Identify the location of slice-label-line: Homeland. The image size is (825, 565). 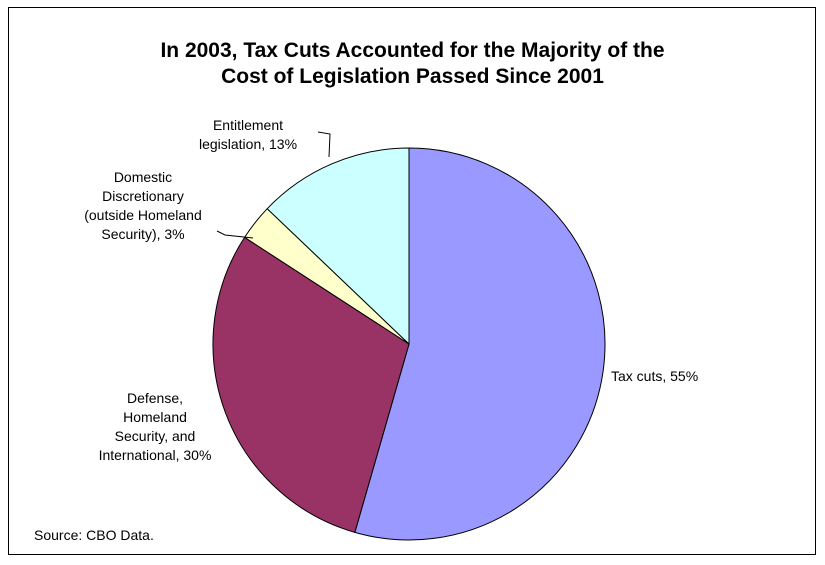
(155, 417).